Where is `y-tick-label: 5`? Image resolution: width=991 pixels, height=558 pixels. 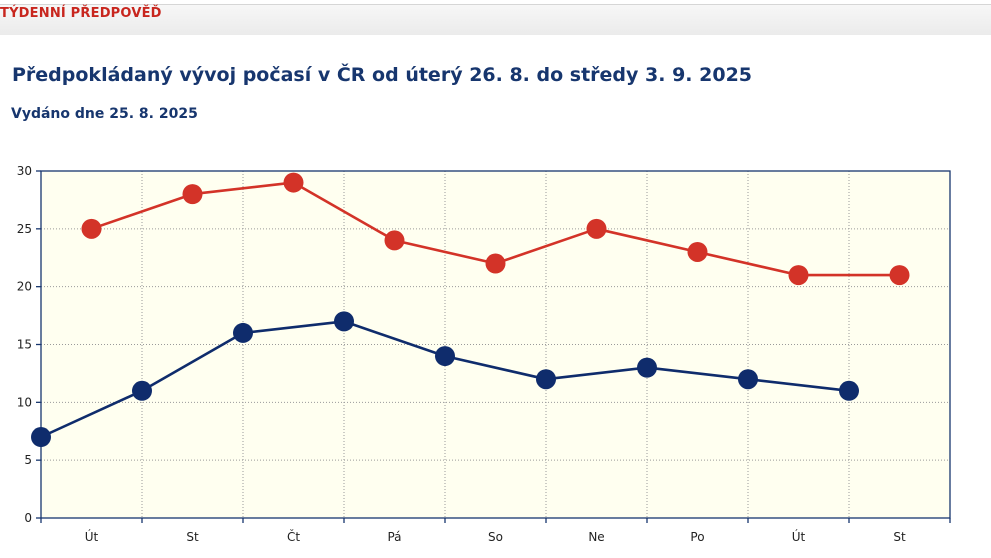 y-tick-label: 5 is located at coordinates (28, 460).